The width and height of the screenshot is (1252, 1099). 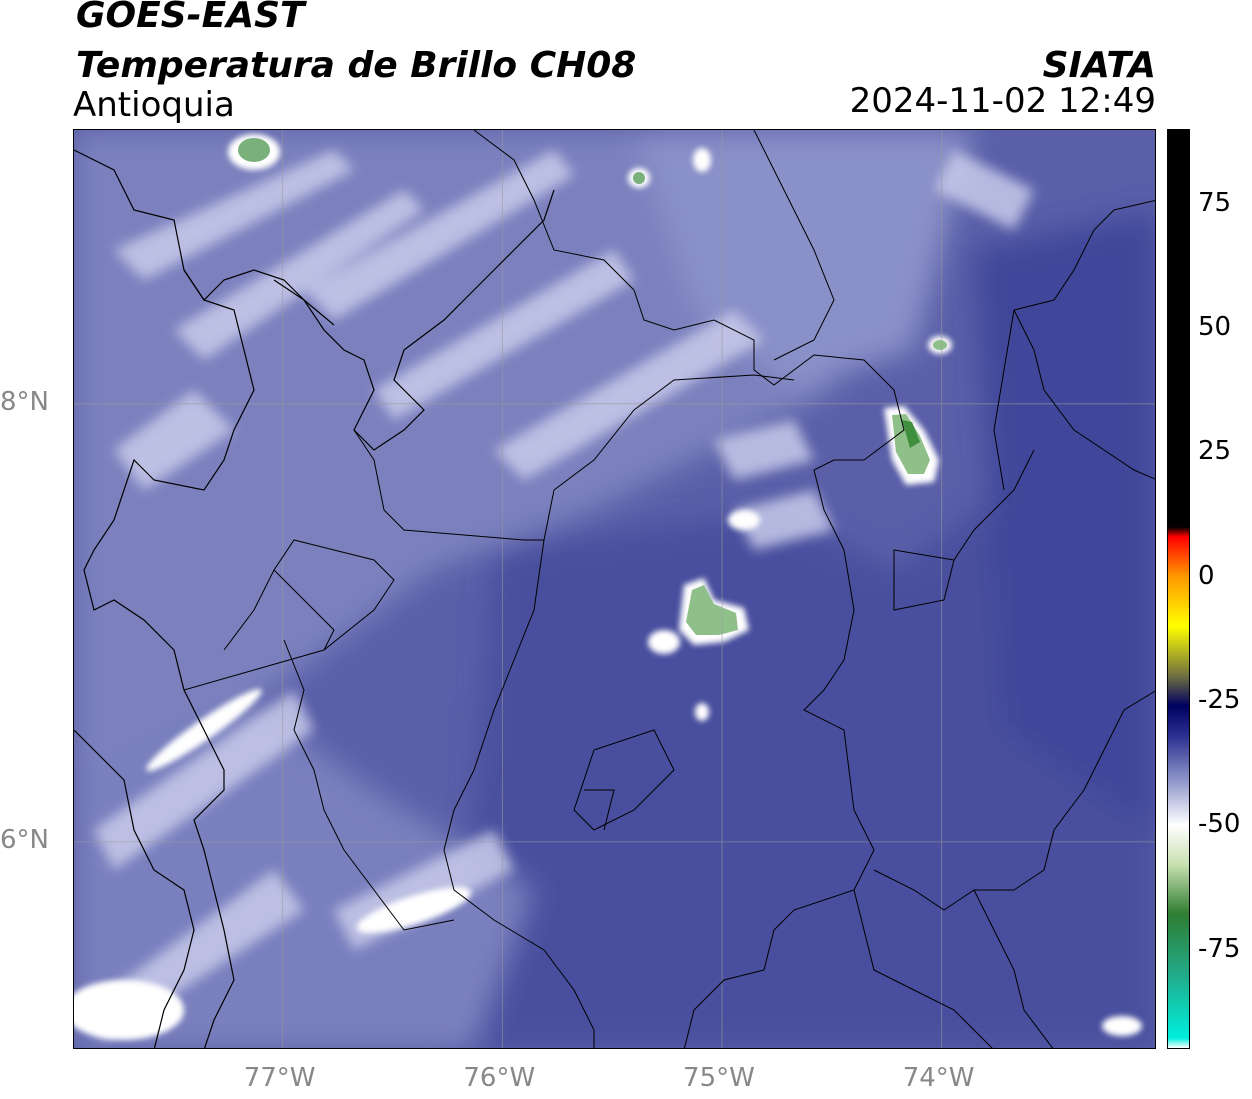 What do you see at coordinates (190, 18) in the screenshot?
I see `satellite-title: GOES-EAST` at bounding box center [190, 18].